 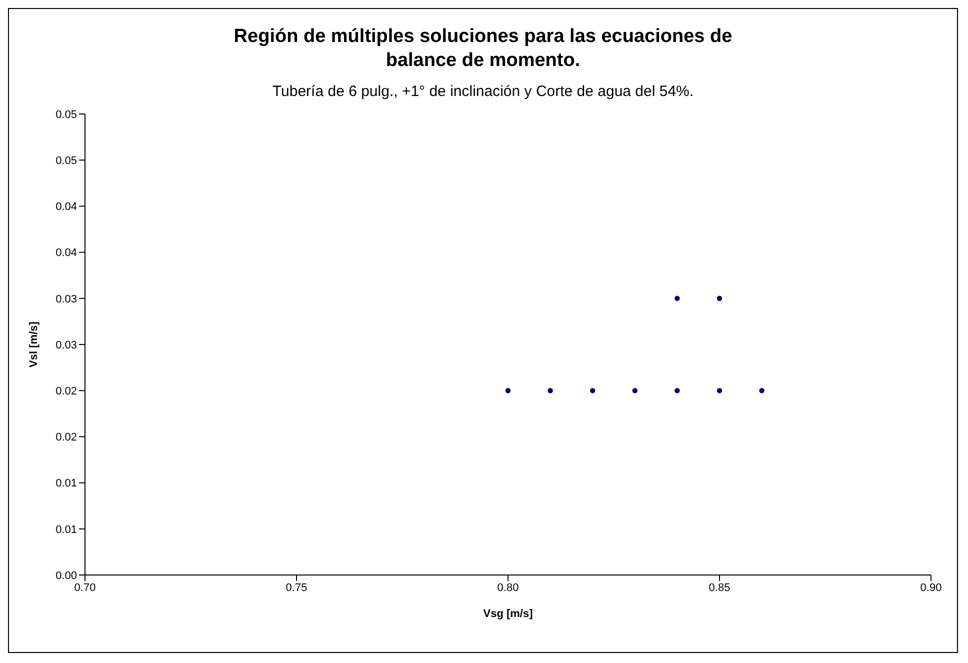 I want to click on x-tick-label: 0.70, so click(x=85, y=588).